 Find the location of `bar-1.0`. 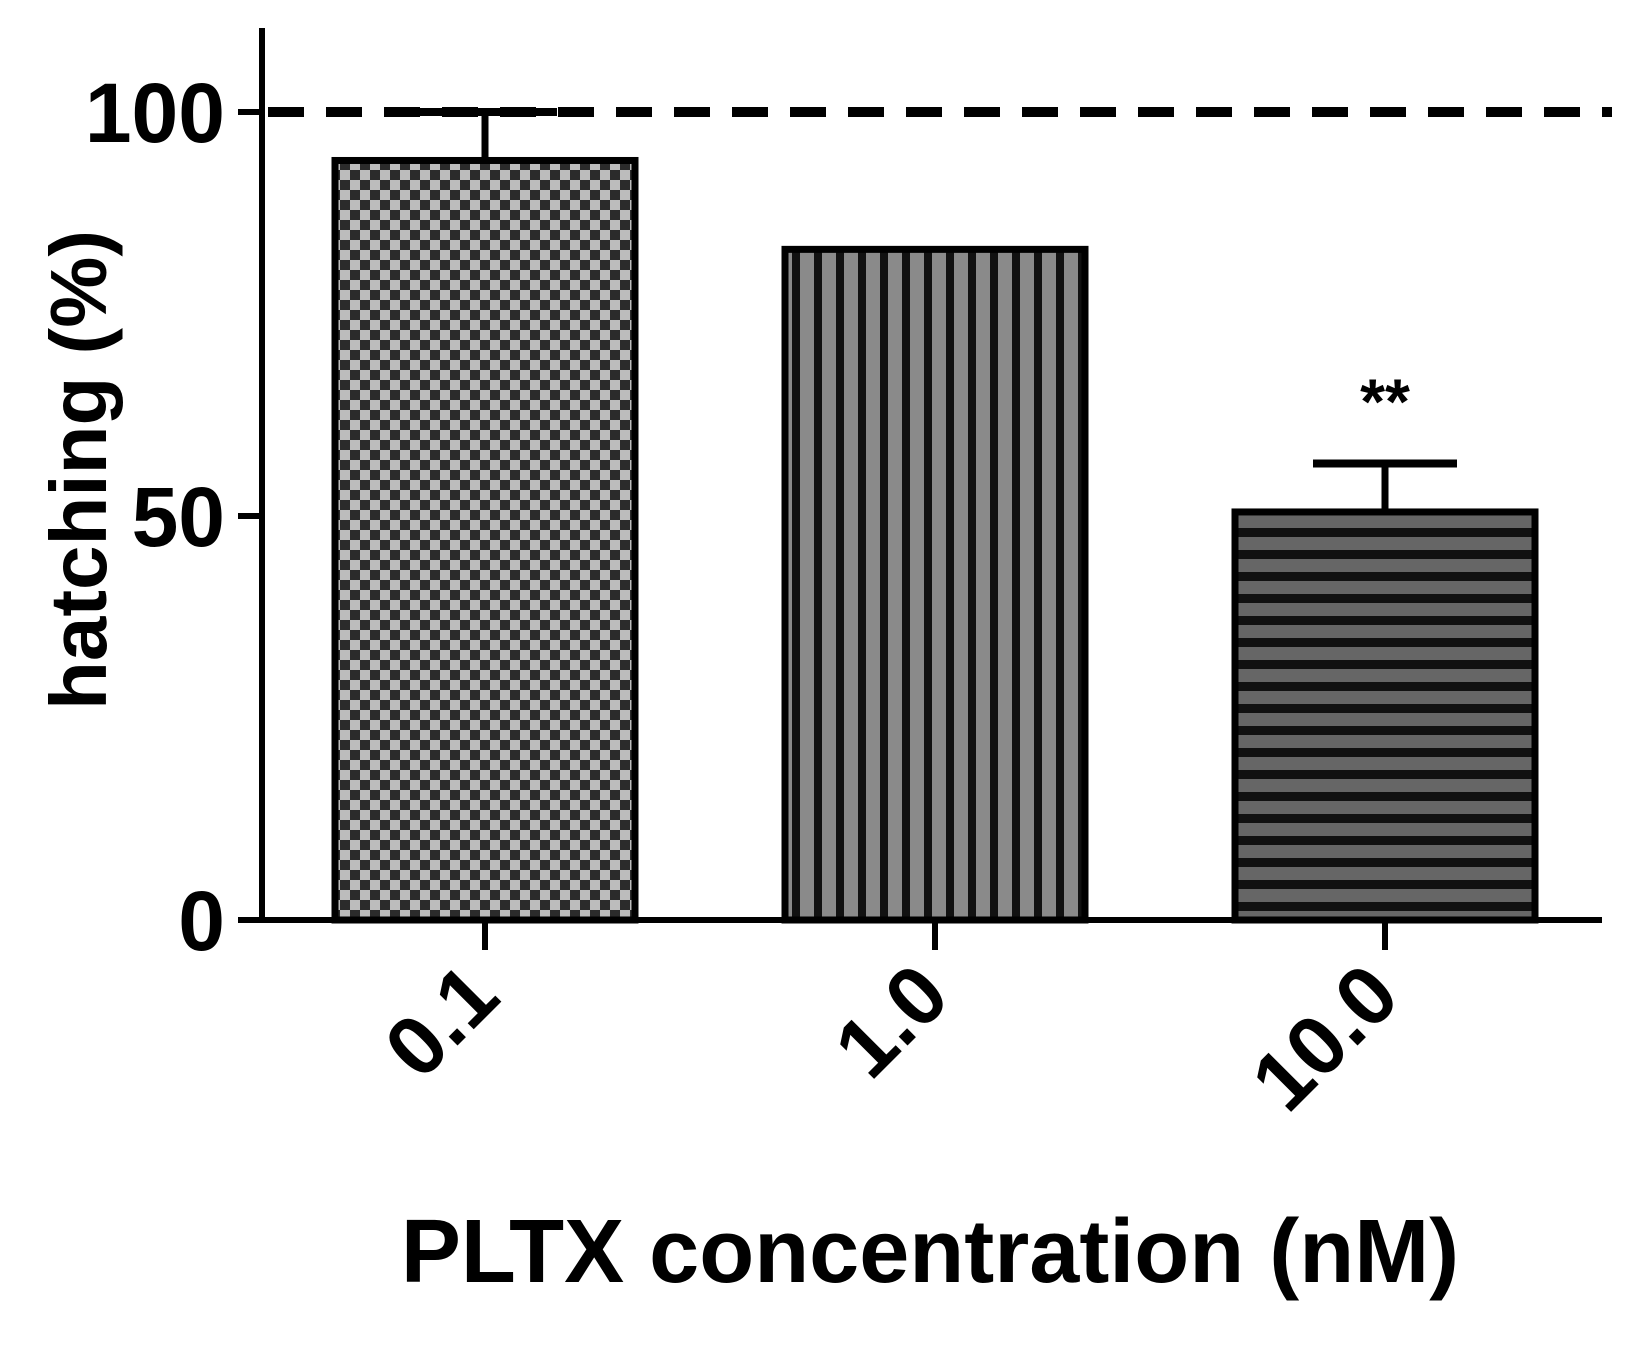

bar-1.0 is located at coordinates (935, 584).